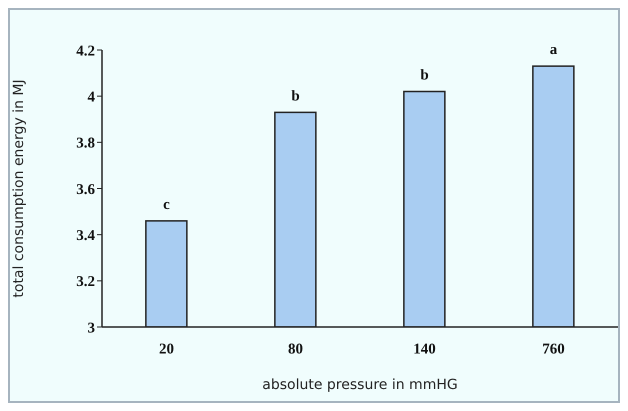 Image resolution: width=628 pixels, height=411 pixels. What do you see at coordinates (85, 51) in the screenshot?
I see `y-tick-label: 4.2` at bounding box center [85, 51].